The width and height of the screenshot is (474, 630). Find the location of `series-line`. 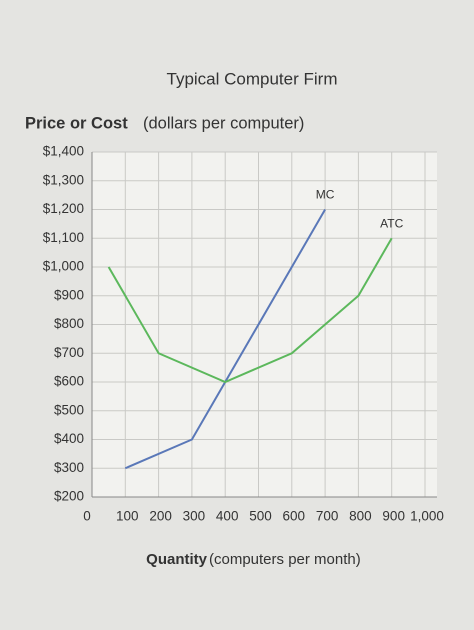

series-line is located at coordinates (250, 310).